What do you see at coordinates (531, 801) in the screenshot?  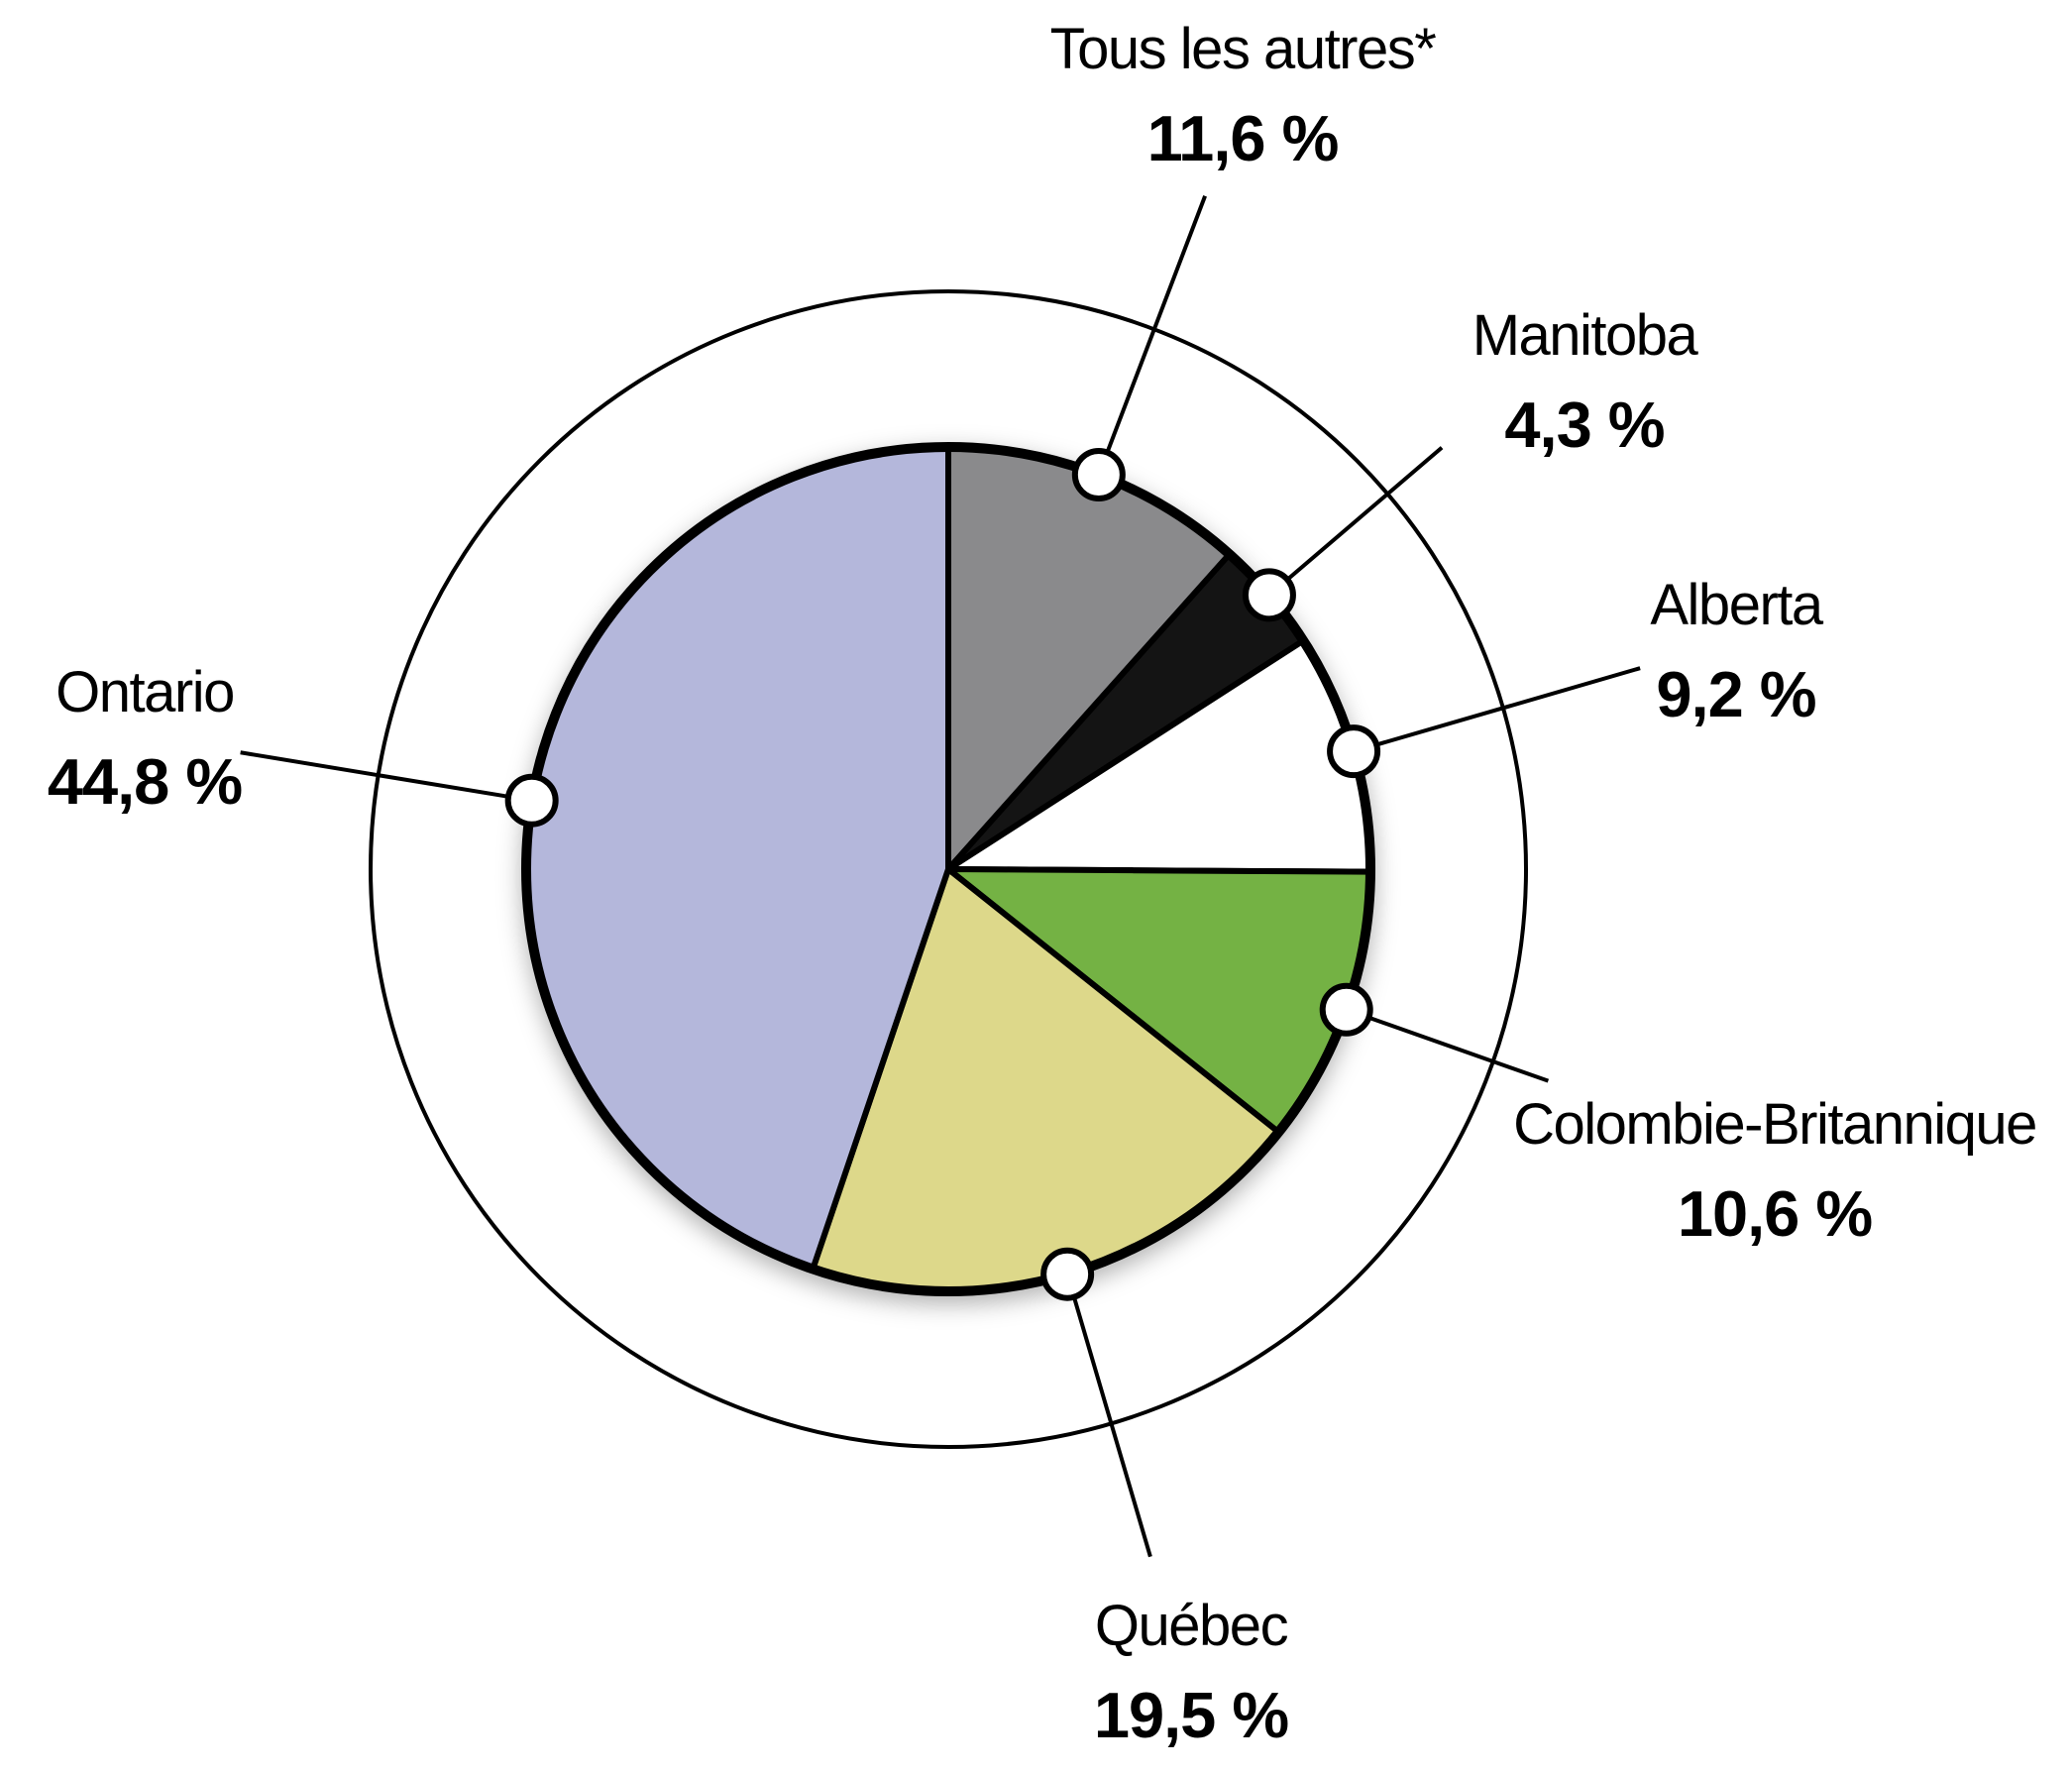 I see `leader-dot-ontario` at bounding box center [531, 801].